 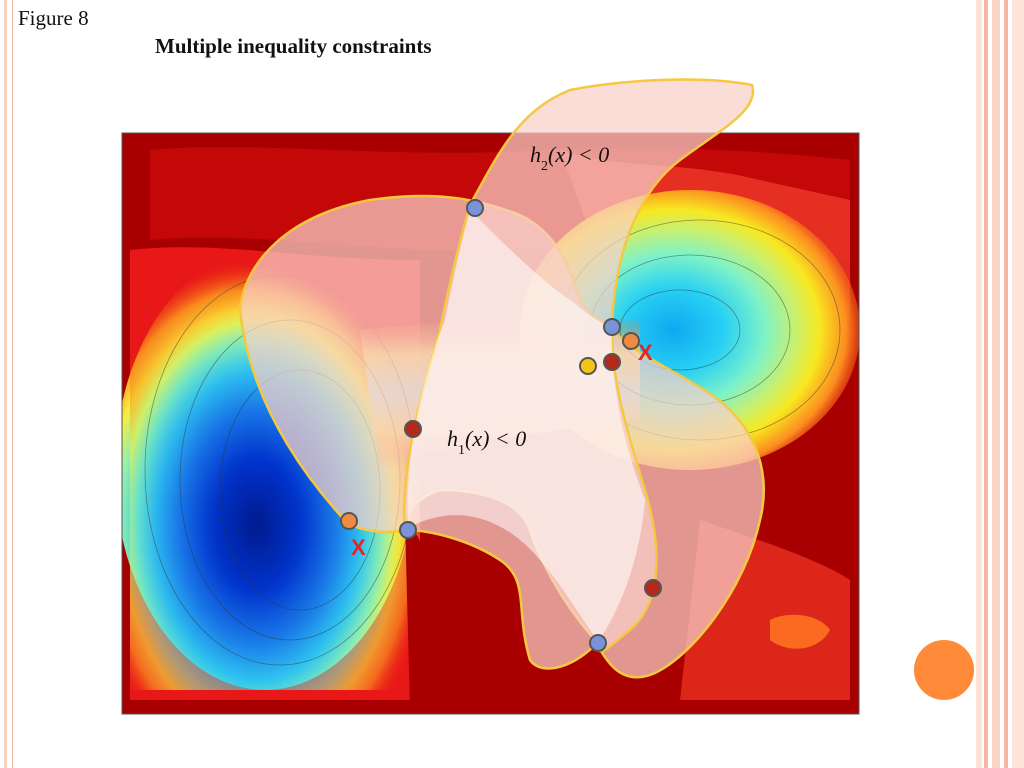 I want to click on x-marker-left: X, so click(x=358, y=547).